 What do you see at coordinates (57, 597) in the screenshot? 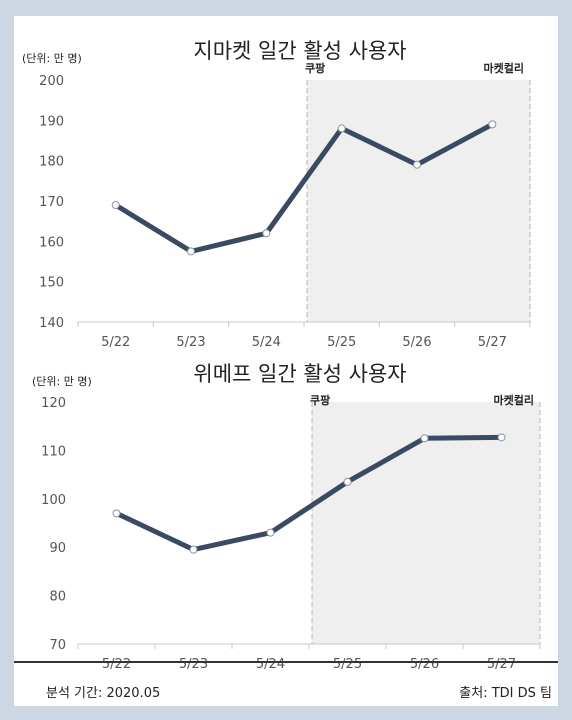
I see `y-tick-label: 80` at bounding box center [57, 597].